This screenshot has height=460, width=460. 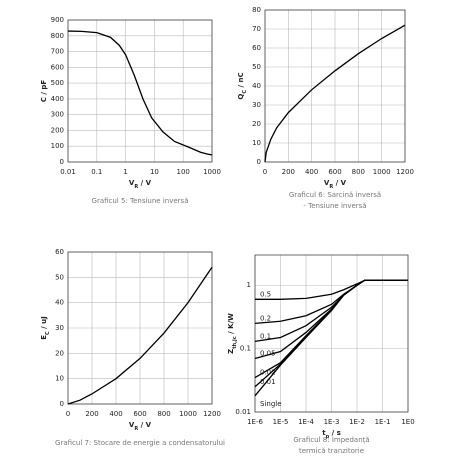 What do you see at coordinates (57, 99) in the screenshot?
I see `y-tick-label: 400` at bounding box center [57, 99].